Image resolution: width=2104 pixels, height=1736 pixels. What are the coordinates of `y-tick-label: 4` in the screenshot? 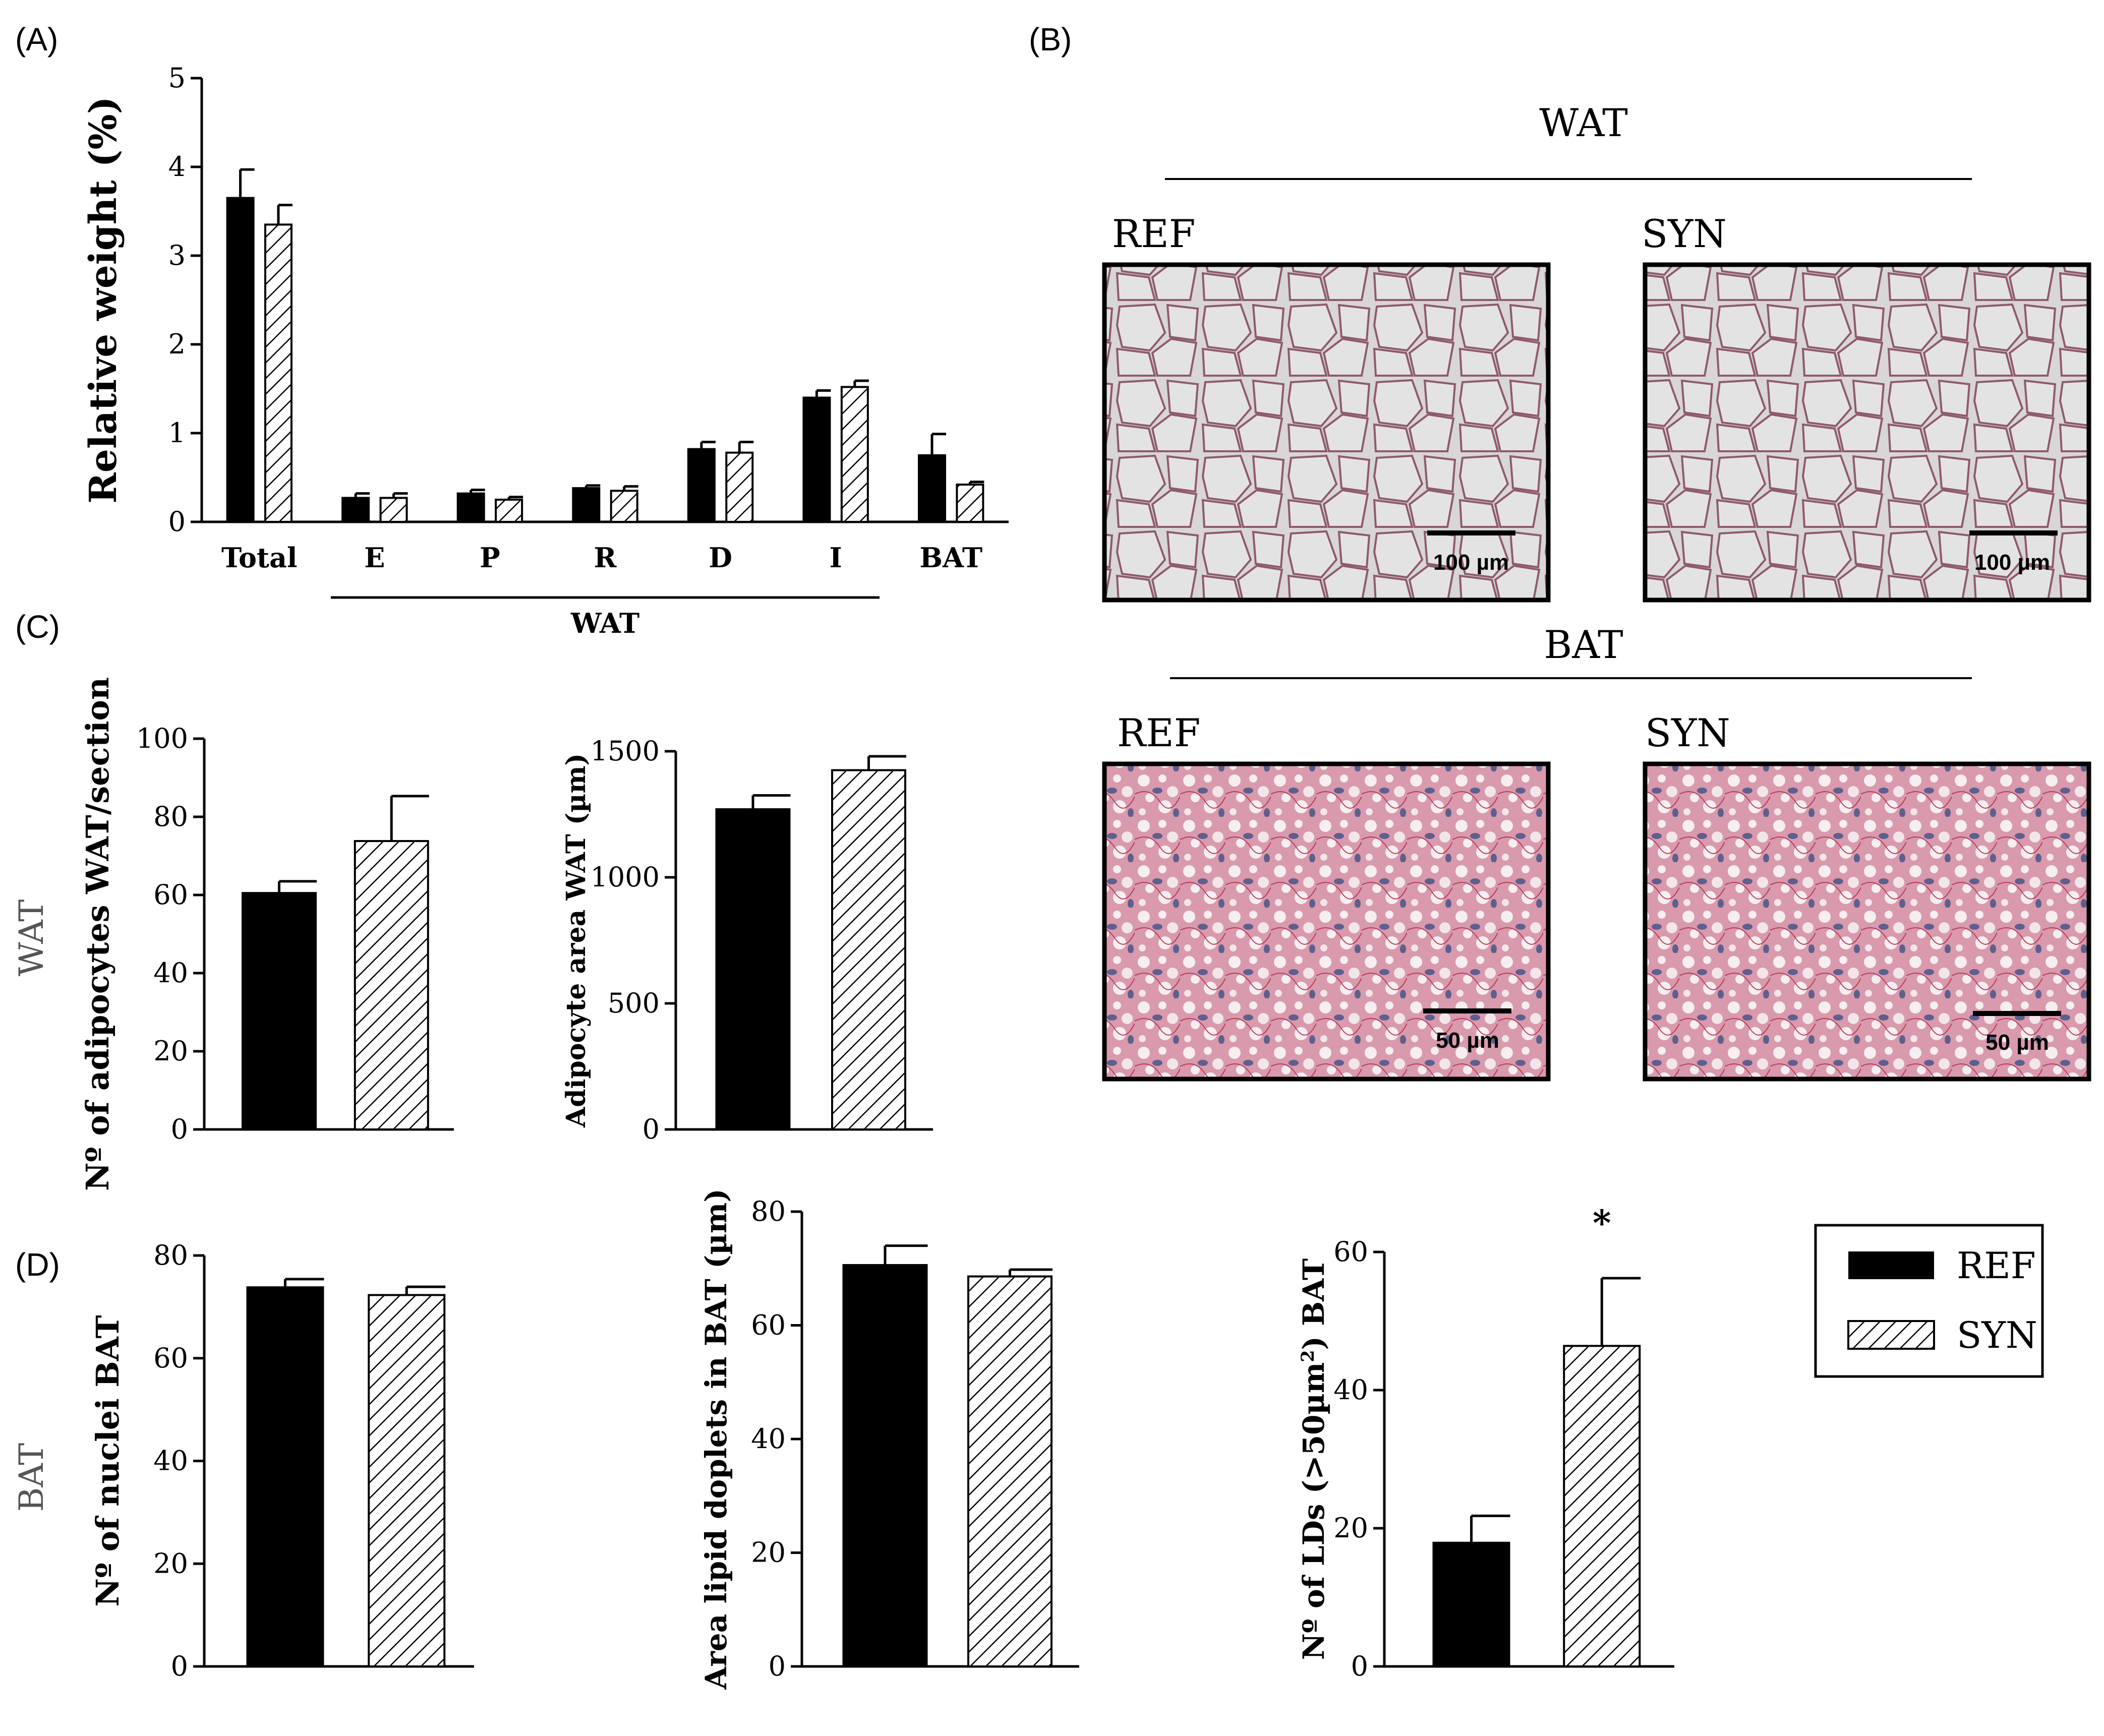 It's located at (177, 167).